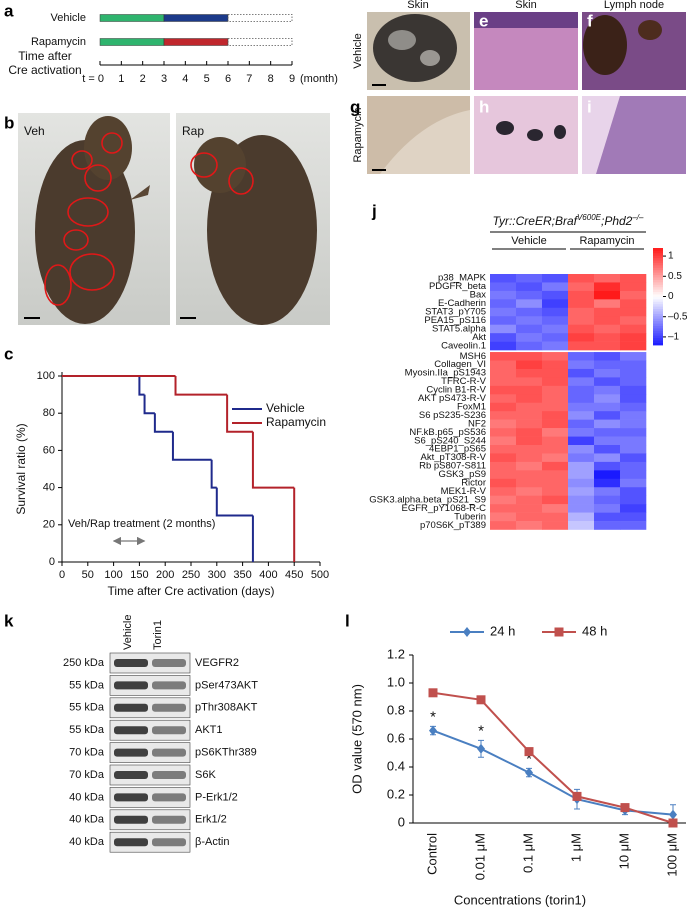  I want to click on row-label: TFRC-R-V, so click(464, 381).